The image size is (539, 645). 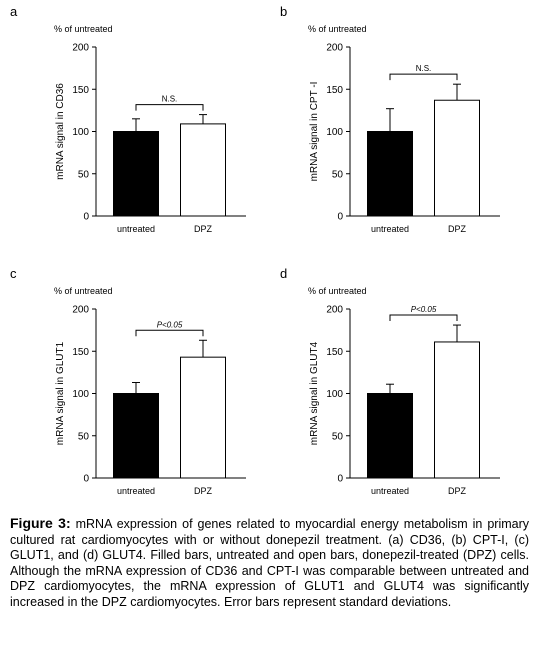 I want to click on y-axis-label: mRNA signal in GLUT4, so click(x=314, y=393).